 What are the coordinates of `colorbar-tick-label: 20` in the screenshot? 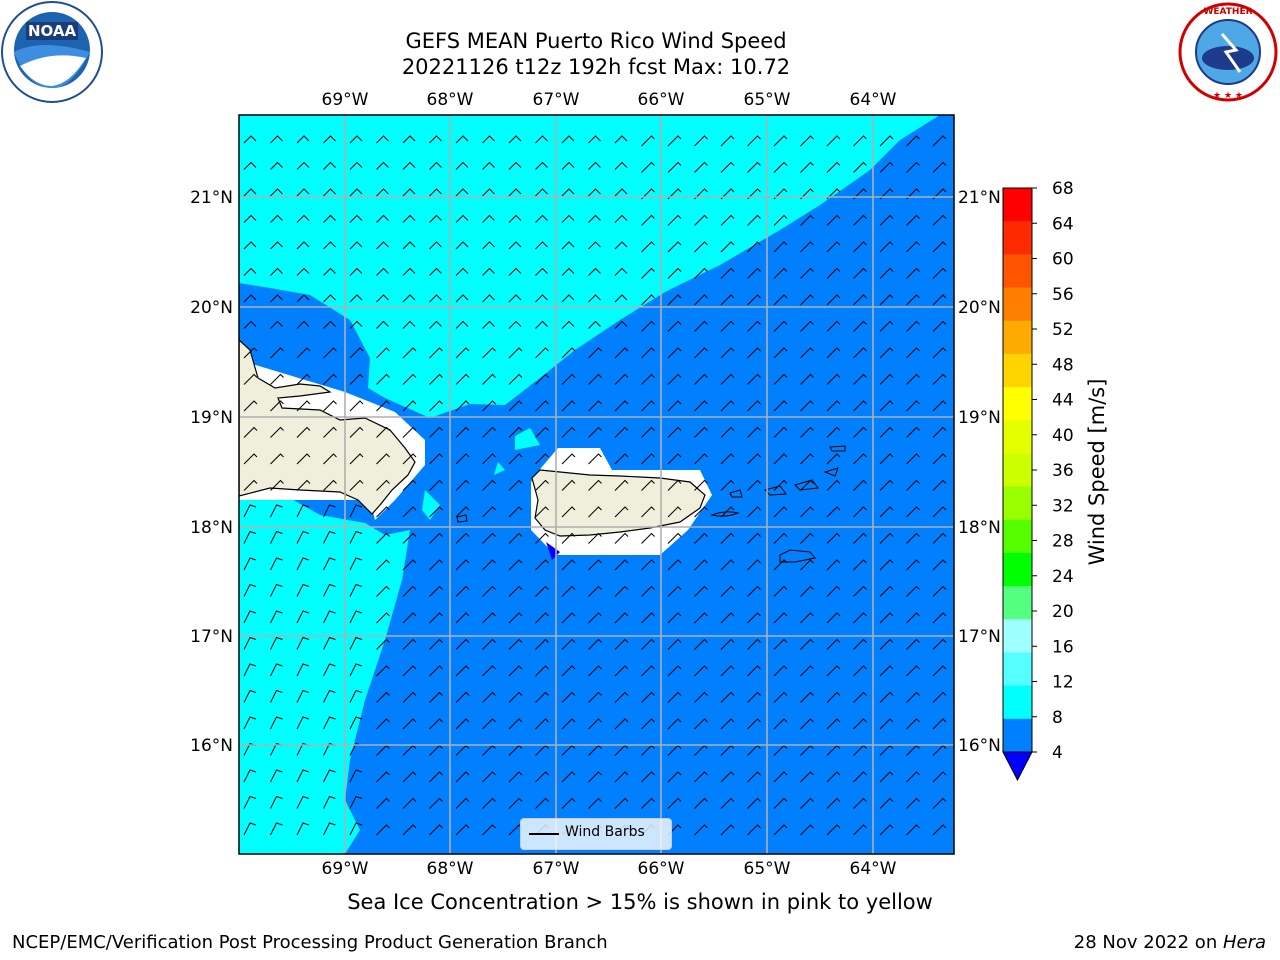 It's located at (1063, 612).